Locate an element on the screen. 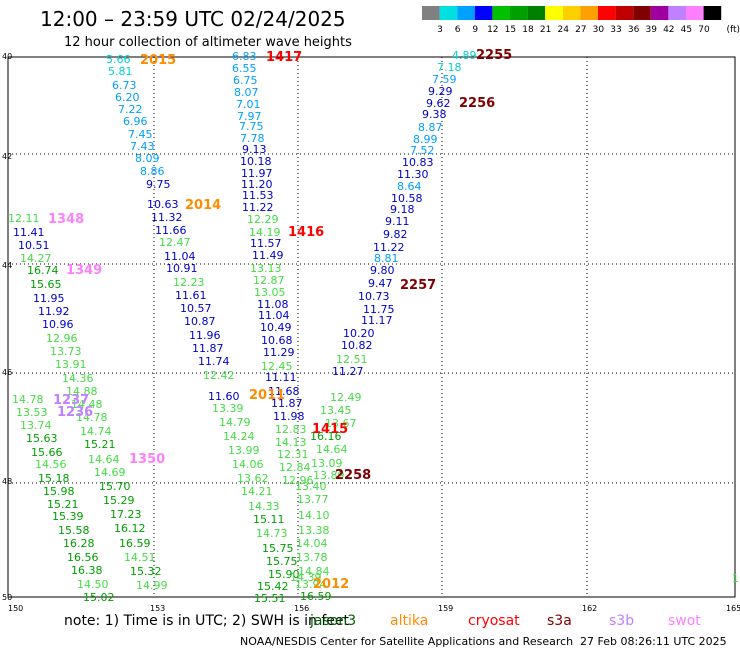 The image size is (740, 650). wave-height-value: 12.51 is located at coordinates (352, 359).